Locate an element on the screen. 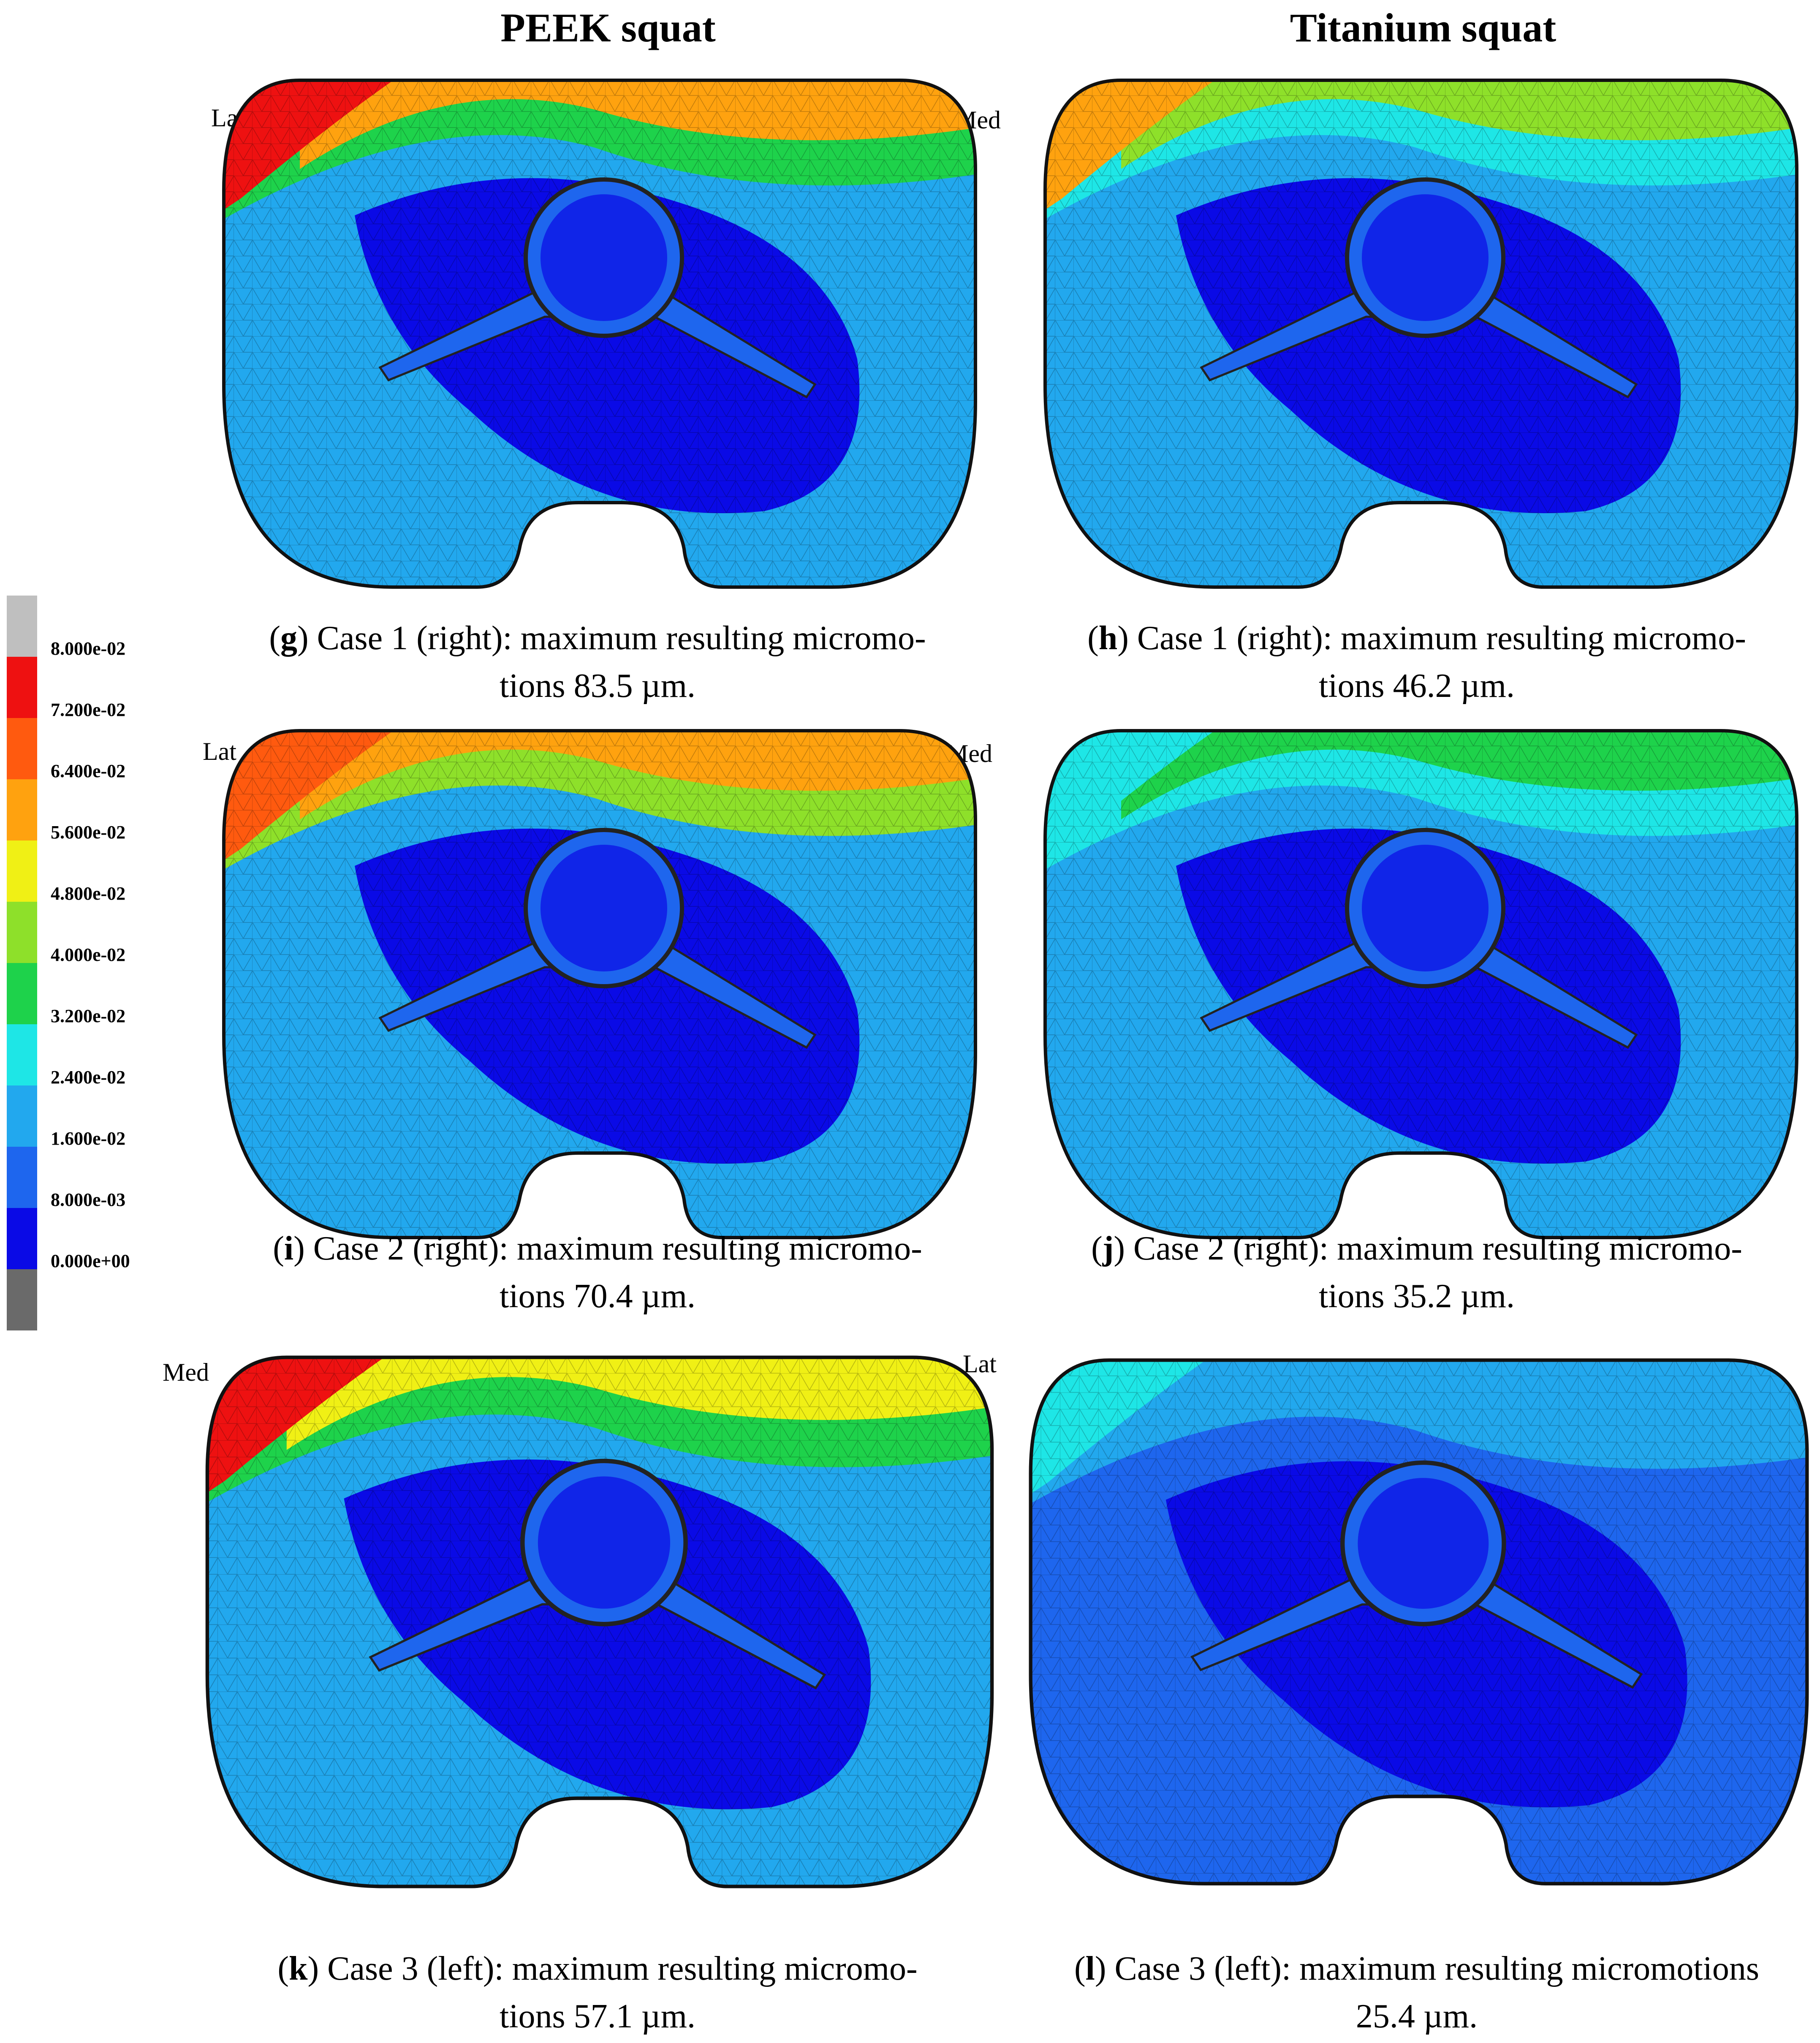  legend-label: 8.000e-03 is located at coordinates (88, 1199).